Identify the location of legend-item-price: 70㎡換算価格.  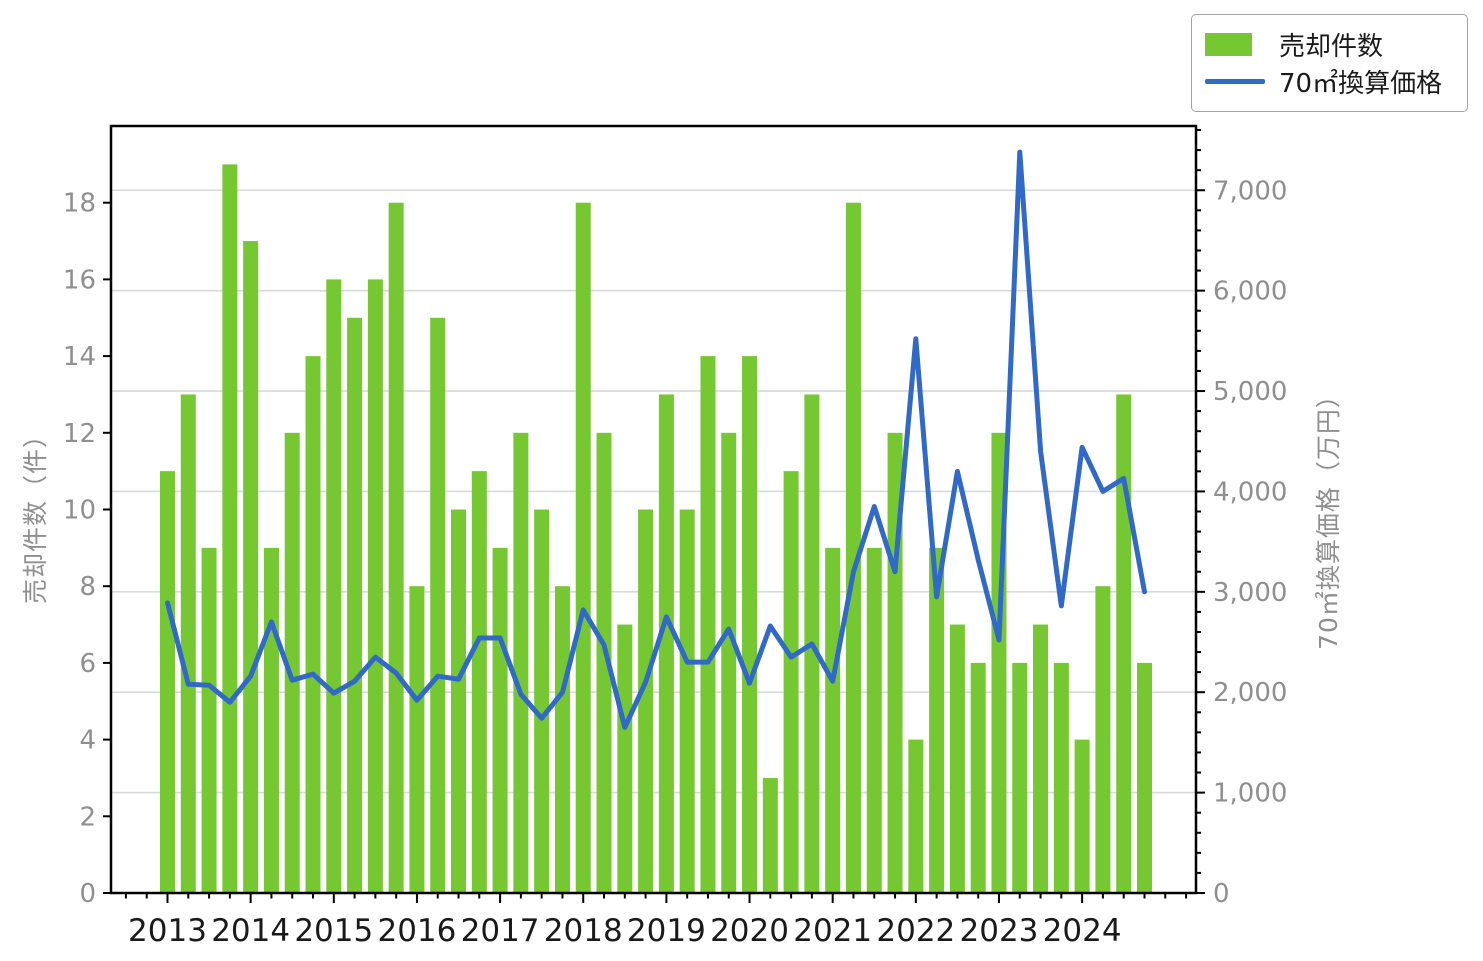
(1329, 81).